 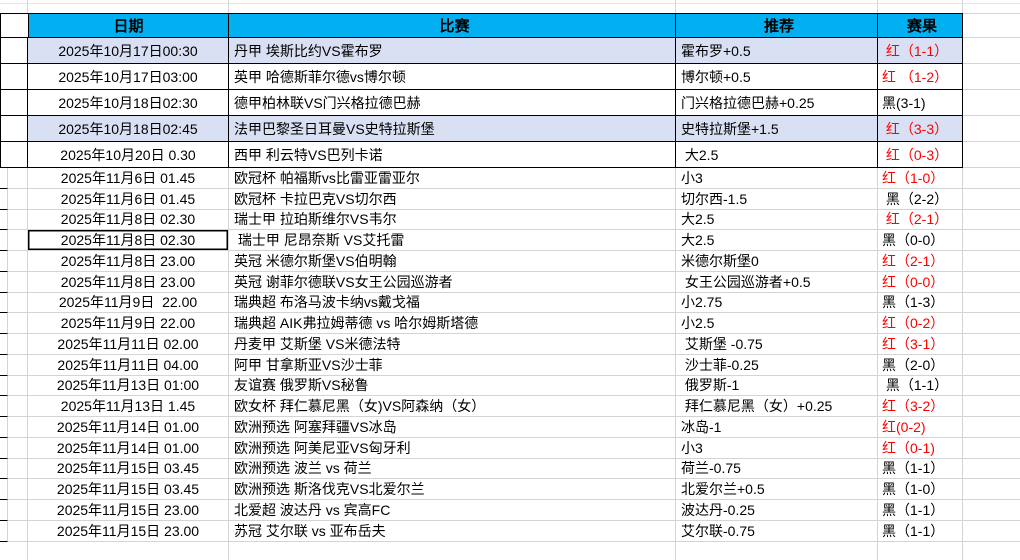 What do you see at coordinates (920, 155) in the screenshot?
I see `result-cell: 红（0-3）` at bounding box center [920, 155].